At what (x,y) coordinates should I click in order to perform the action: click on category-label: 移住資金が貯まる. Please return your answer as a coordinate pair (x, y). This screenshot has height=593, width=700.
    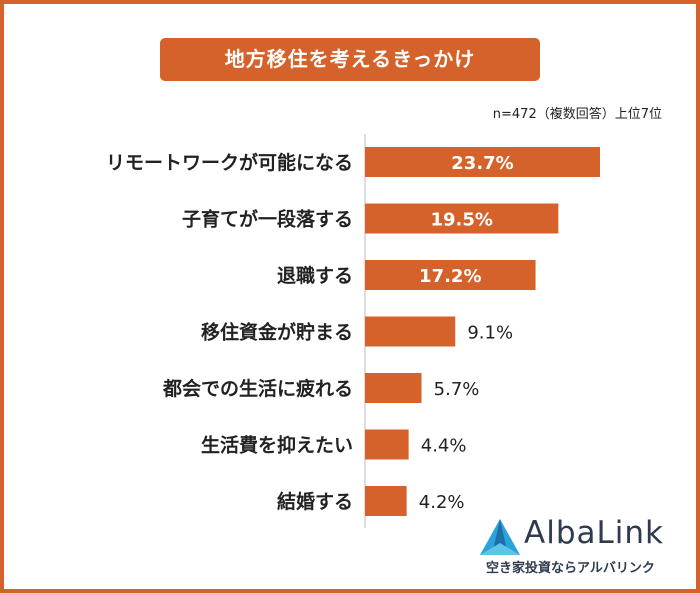
    Looking at the image, I should click on (277, 332).